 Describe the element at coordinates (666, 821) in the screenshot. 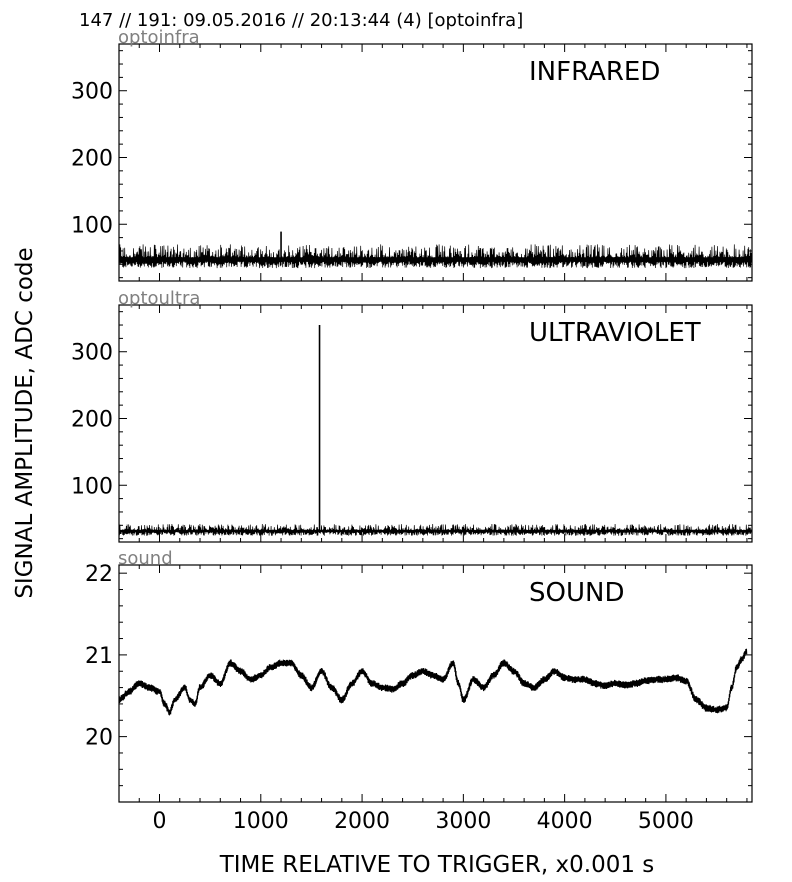

I see `x-tick-label: 5000` at that location.